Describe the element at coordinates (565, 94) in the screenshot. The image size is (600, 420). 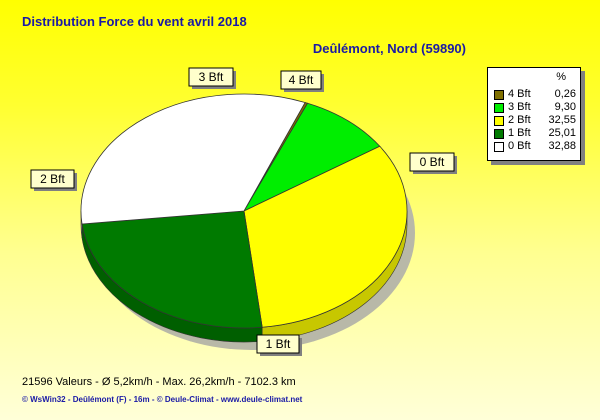
I see `legend-value: 0,26` at that location.